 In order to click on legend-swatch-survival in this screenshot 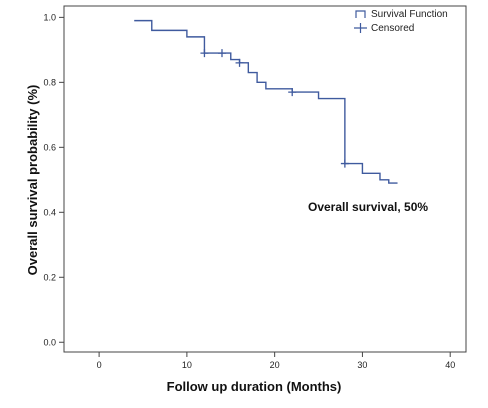, I will do `click(360, 14)`.